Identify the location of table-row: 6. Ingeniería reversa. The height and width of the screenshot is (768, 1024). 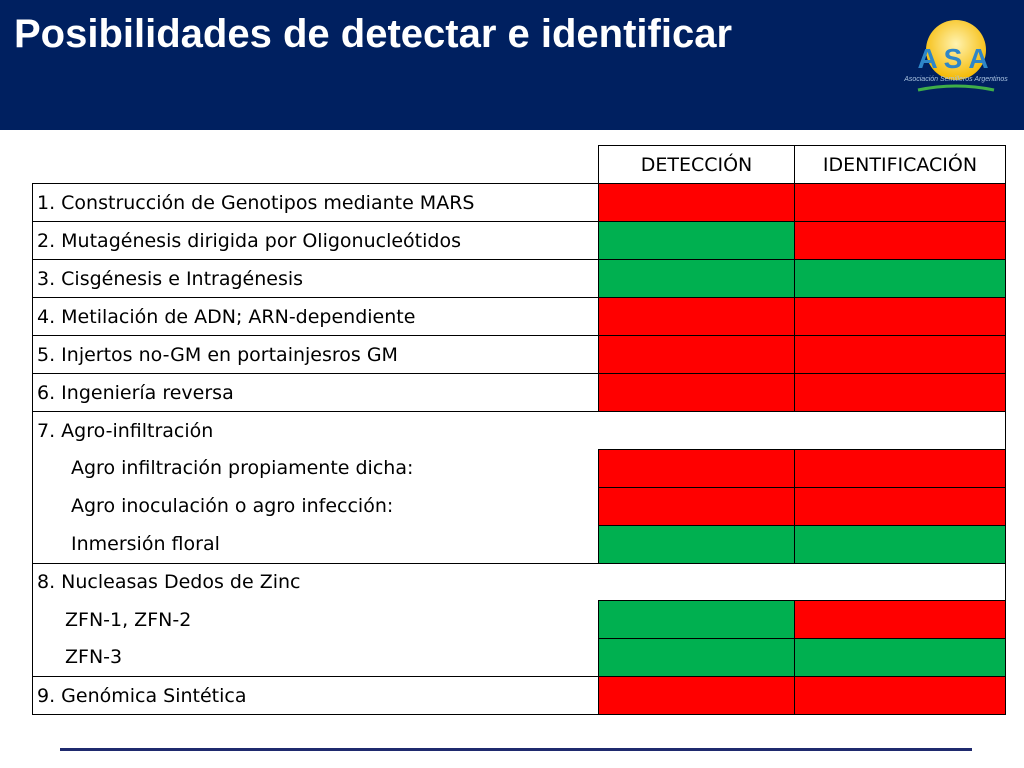
(519, 392).